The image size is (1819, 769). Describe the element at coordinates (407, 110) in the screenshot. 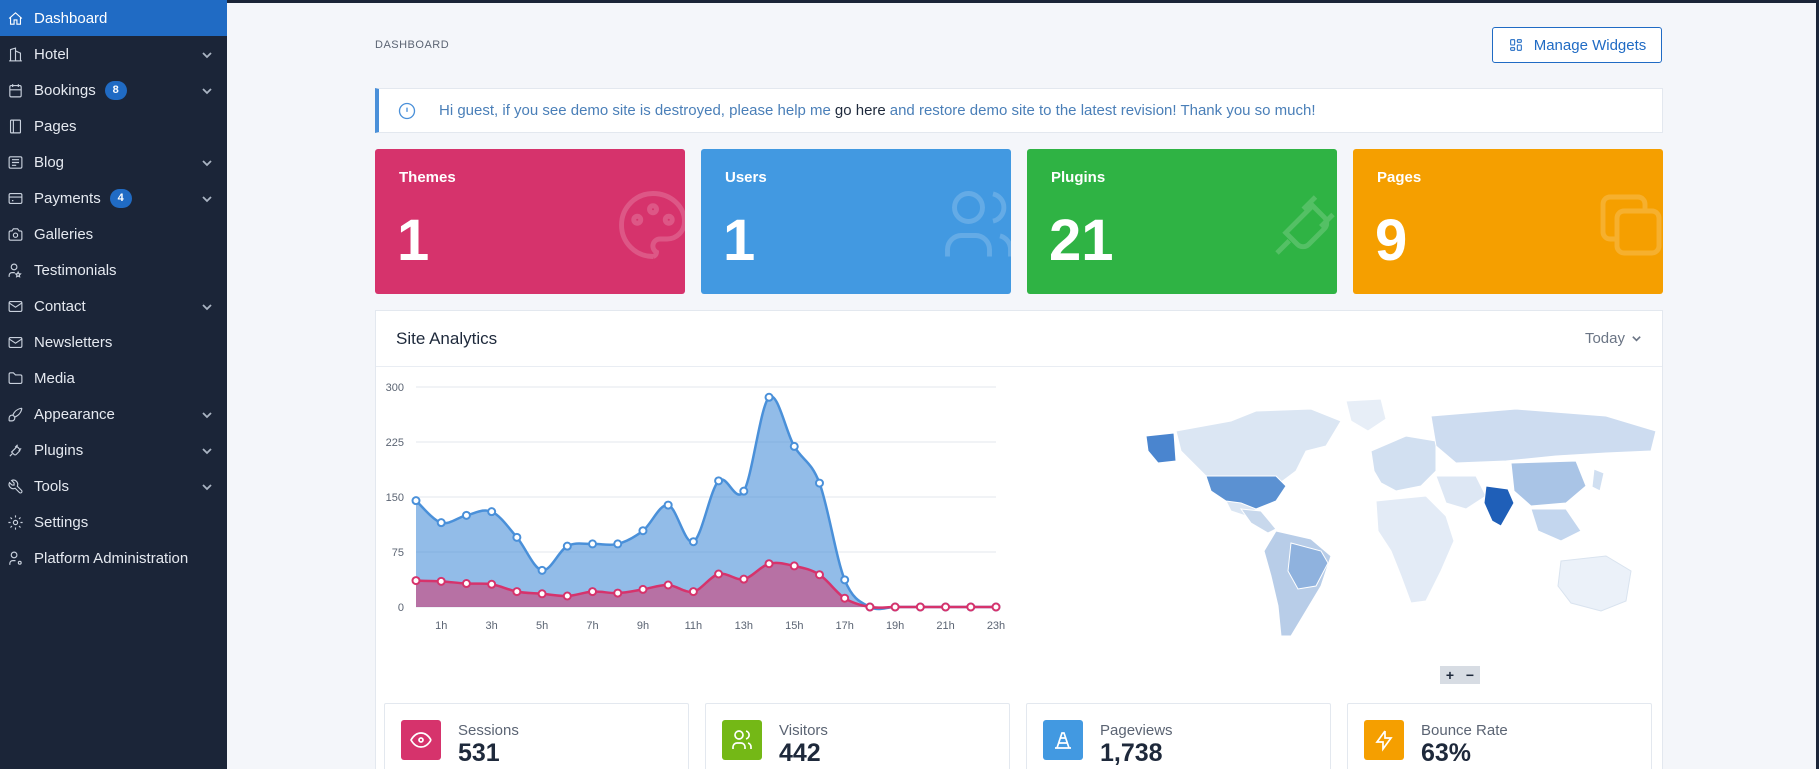

I see `info-circle-icon` at that location.